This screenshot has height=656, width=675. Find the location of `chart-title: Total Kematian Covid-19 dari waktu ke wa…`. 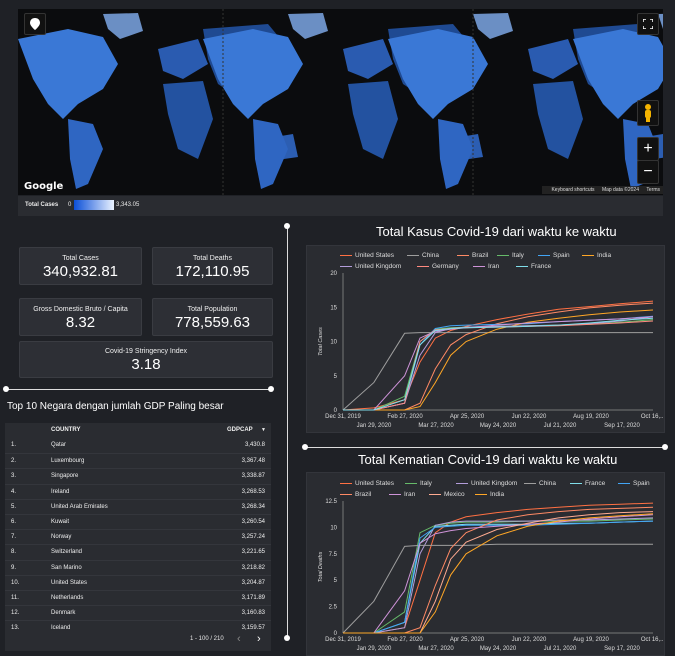

chart-title: Total Kematian Covid-19 dari waktu ke wa… is located at coordinates (488, 459).